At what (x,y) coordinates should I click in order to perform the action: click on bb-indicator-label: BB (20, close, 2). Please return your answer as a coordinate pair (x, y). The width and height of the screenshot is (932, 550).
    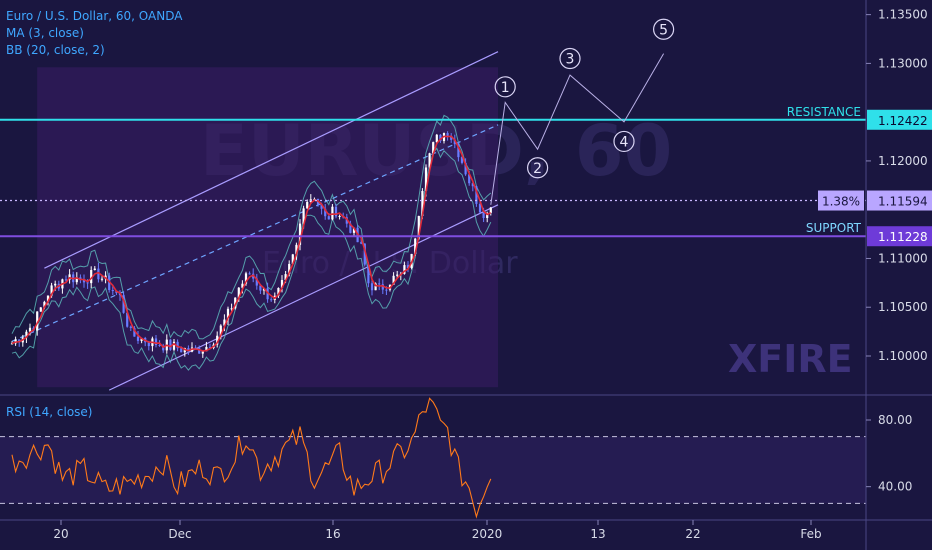
    Looking at the image, I should click on (55, 50).